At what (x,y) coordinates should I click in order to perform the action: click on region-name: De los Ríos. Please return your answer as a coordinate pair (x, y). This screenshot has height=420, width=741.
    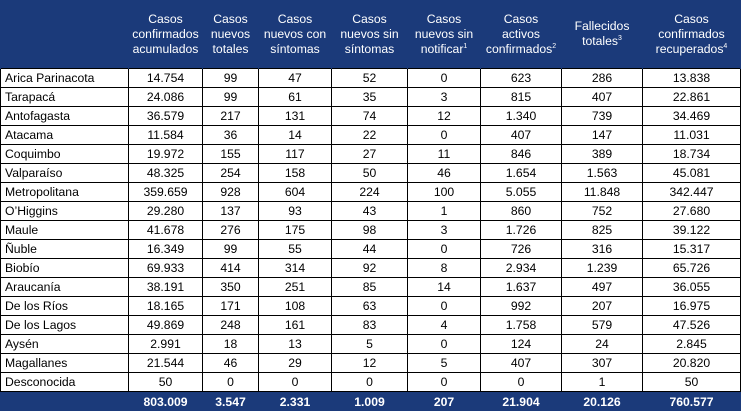
    Looking at the image, I should click on (64, 306).